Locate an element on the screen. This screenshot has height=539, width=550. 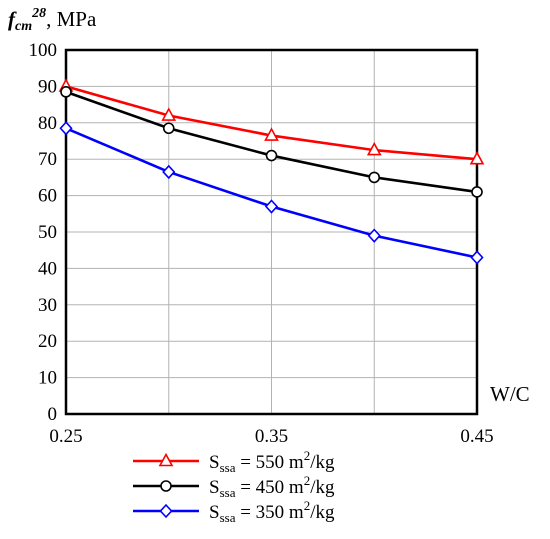
y-title-main: f is located at coordinates (12, 19).